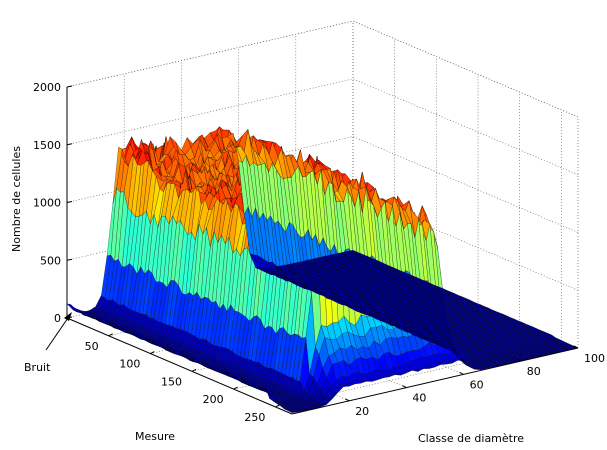 This screenshot has width=607, height=450. What do you see at coordinates (362, 411) in the screenshot?
I see `y-tick-label: 20` at bounding box center [362, 411].